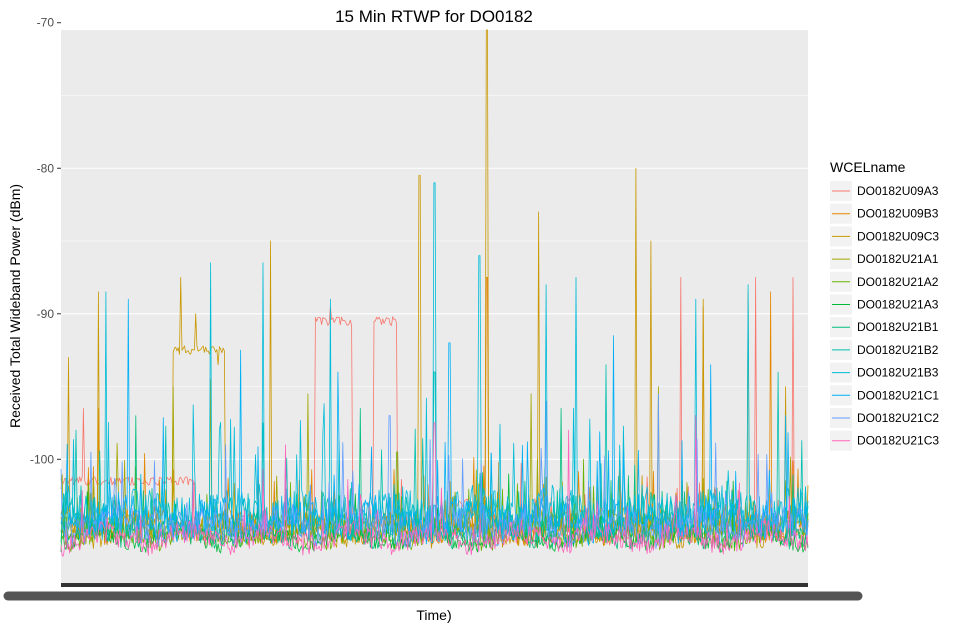 The image size is (956, 630). I want to click on legend-label: DO0182U21B1, so click(898, 327).